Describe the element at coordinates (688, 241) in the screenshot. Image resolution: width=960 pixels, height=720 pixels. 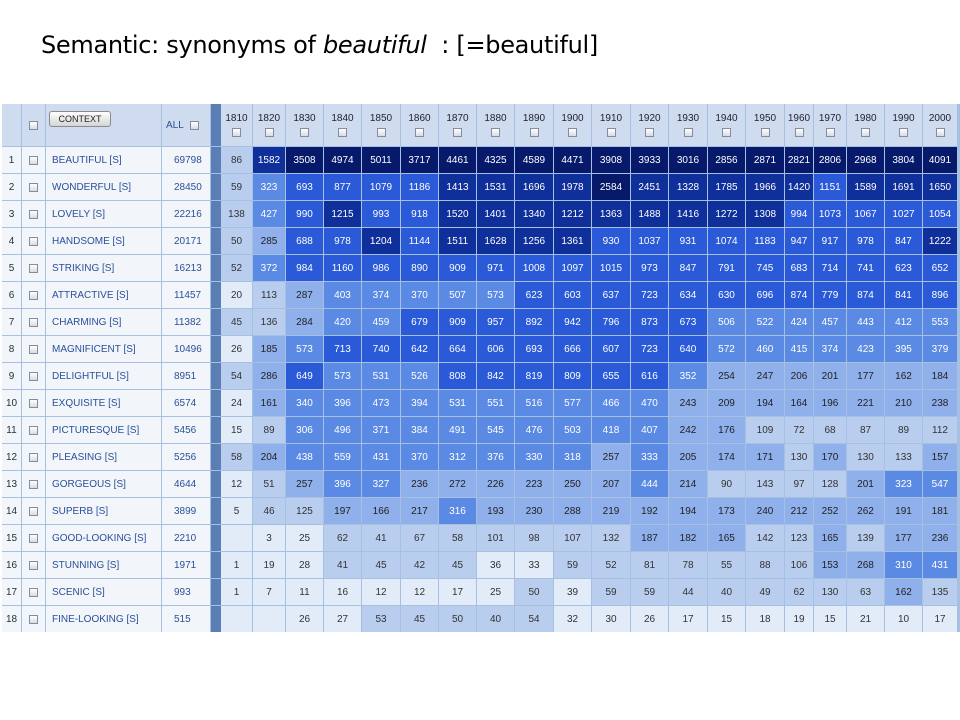
I see `frequency-cell: 931` at that location.